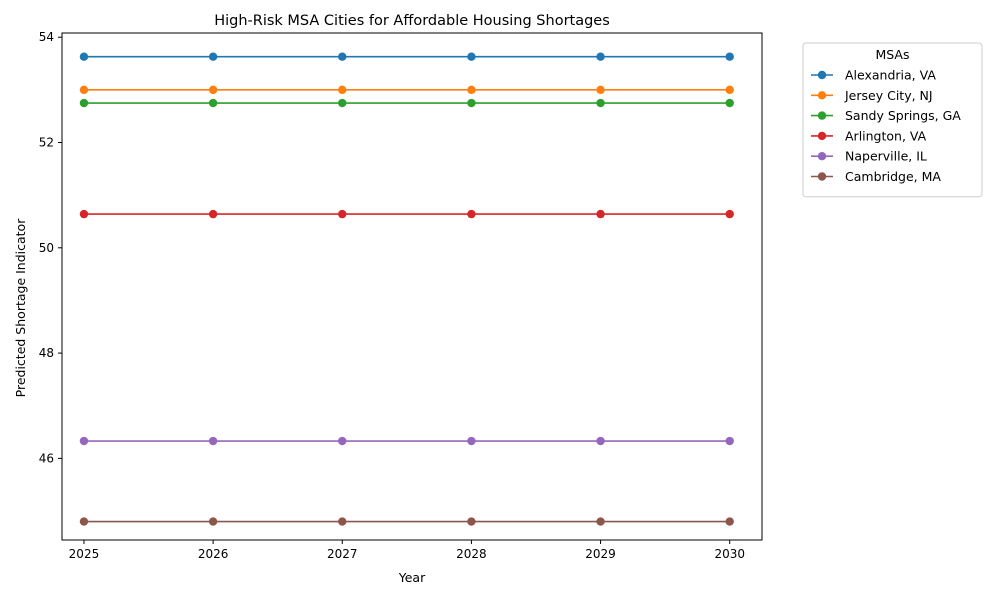 This screenshot has height=600, width=1000. What do you see at coordinates (342, 554) in the screenshot?
I see `x-tick-label-2: 2027` at bounding box center [342, 554].